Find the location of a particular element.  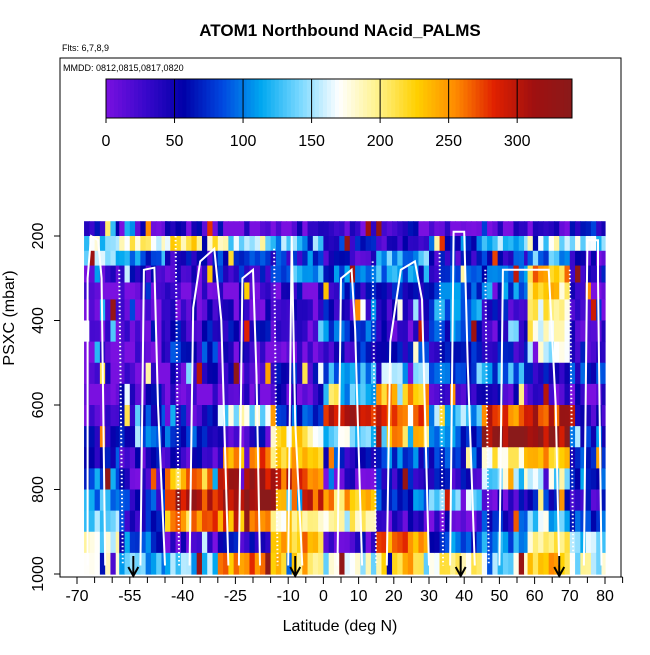

x-tick-label: -55 is located at coordinates (129, 596).